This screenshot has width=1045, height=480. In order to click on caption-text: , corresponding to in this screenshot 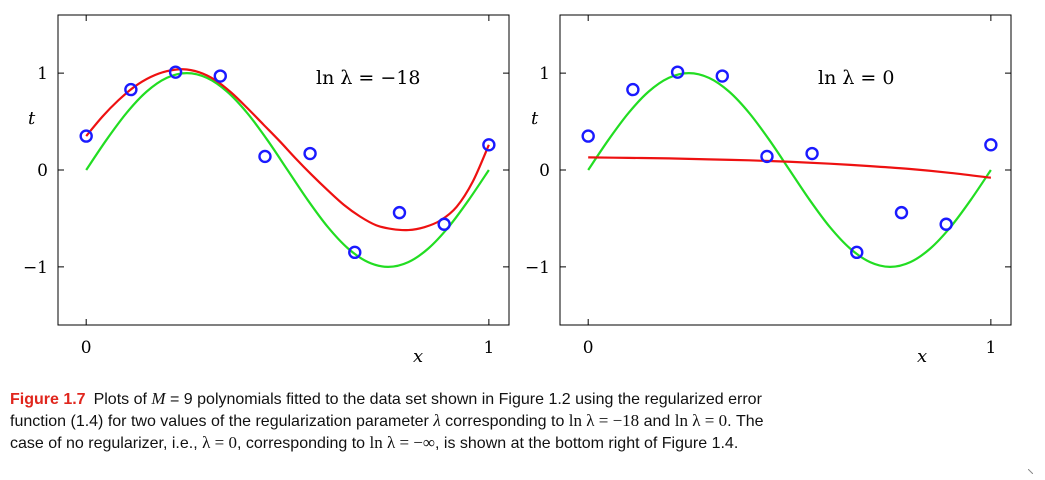, I will do `click(303, 443)`.